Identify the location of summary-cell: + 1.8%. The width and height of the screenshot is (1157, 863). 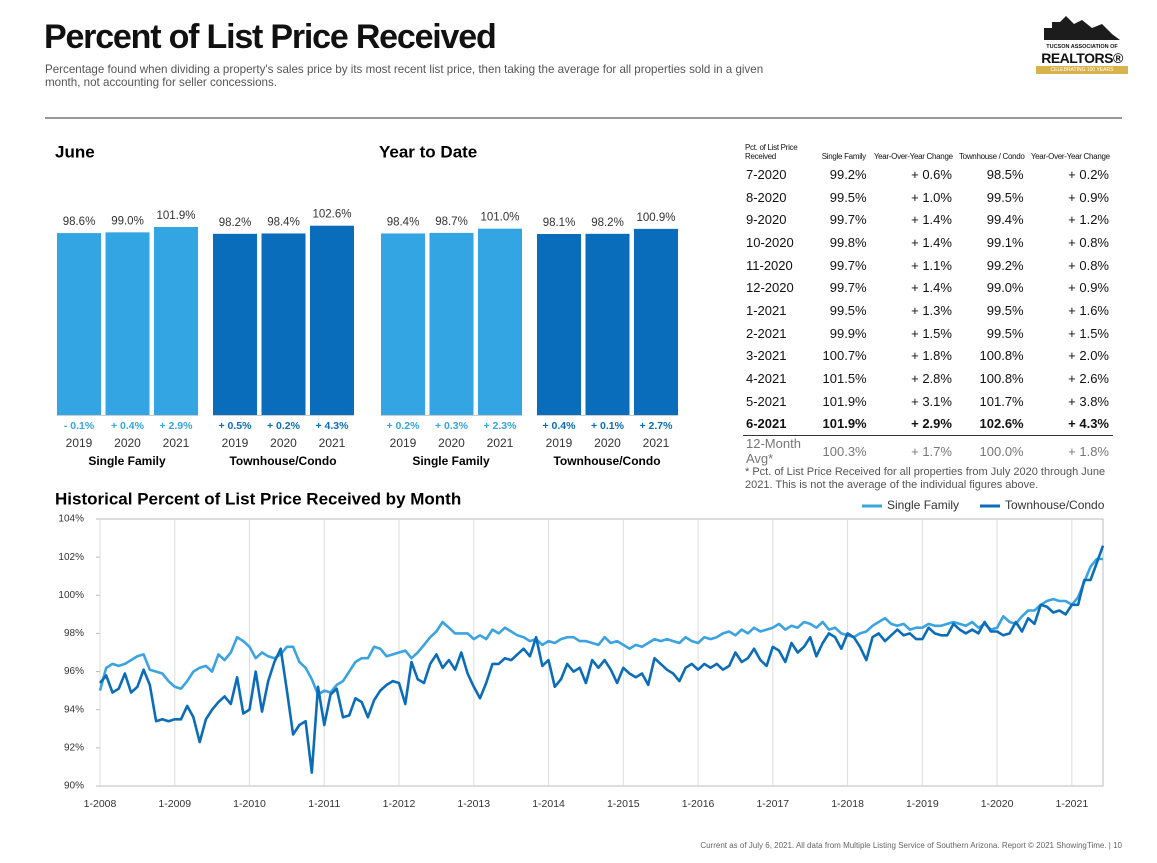
(1070, 451).